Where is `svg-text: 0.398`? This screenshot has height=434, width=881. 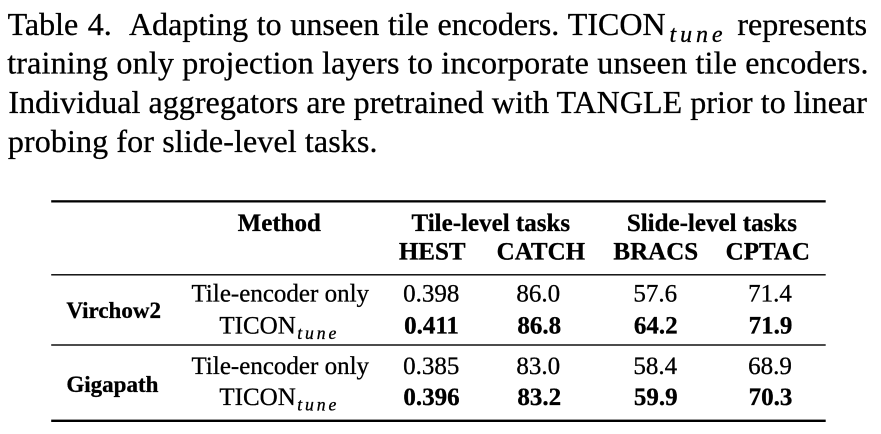
svg-text: 0.398 is located at coordinates (431, 294).